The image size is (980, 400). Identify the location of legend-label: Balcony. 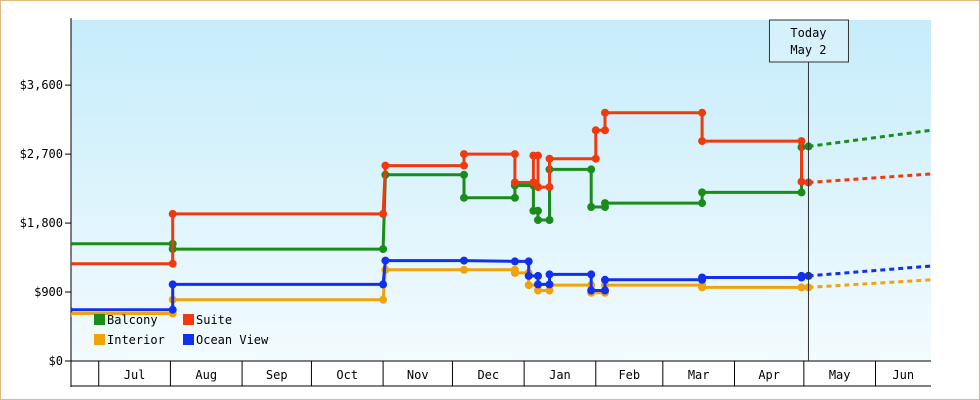
(132, 320).